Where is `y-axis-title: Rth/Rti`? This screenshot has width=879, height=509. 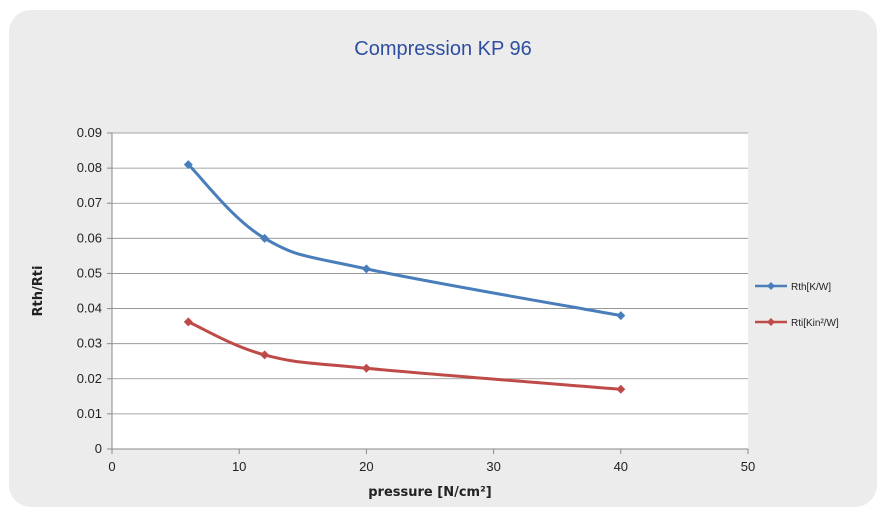 y-axis-title: Rth/Rti is located at coordinates (38, 291).